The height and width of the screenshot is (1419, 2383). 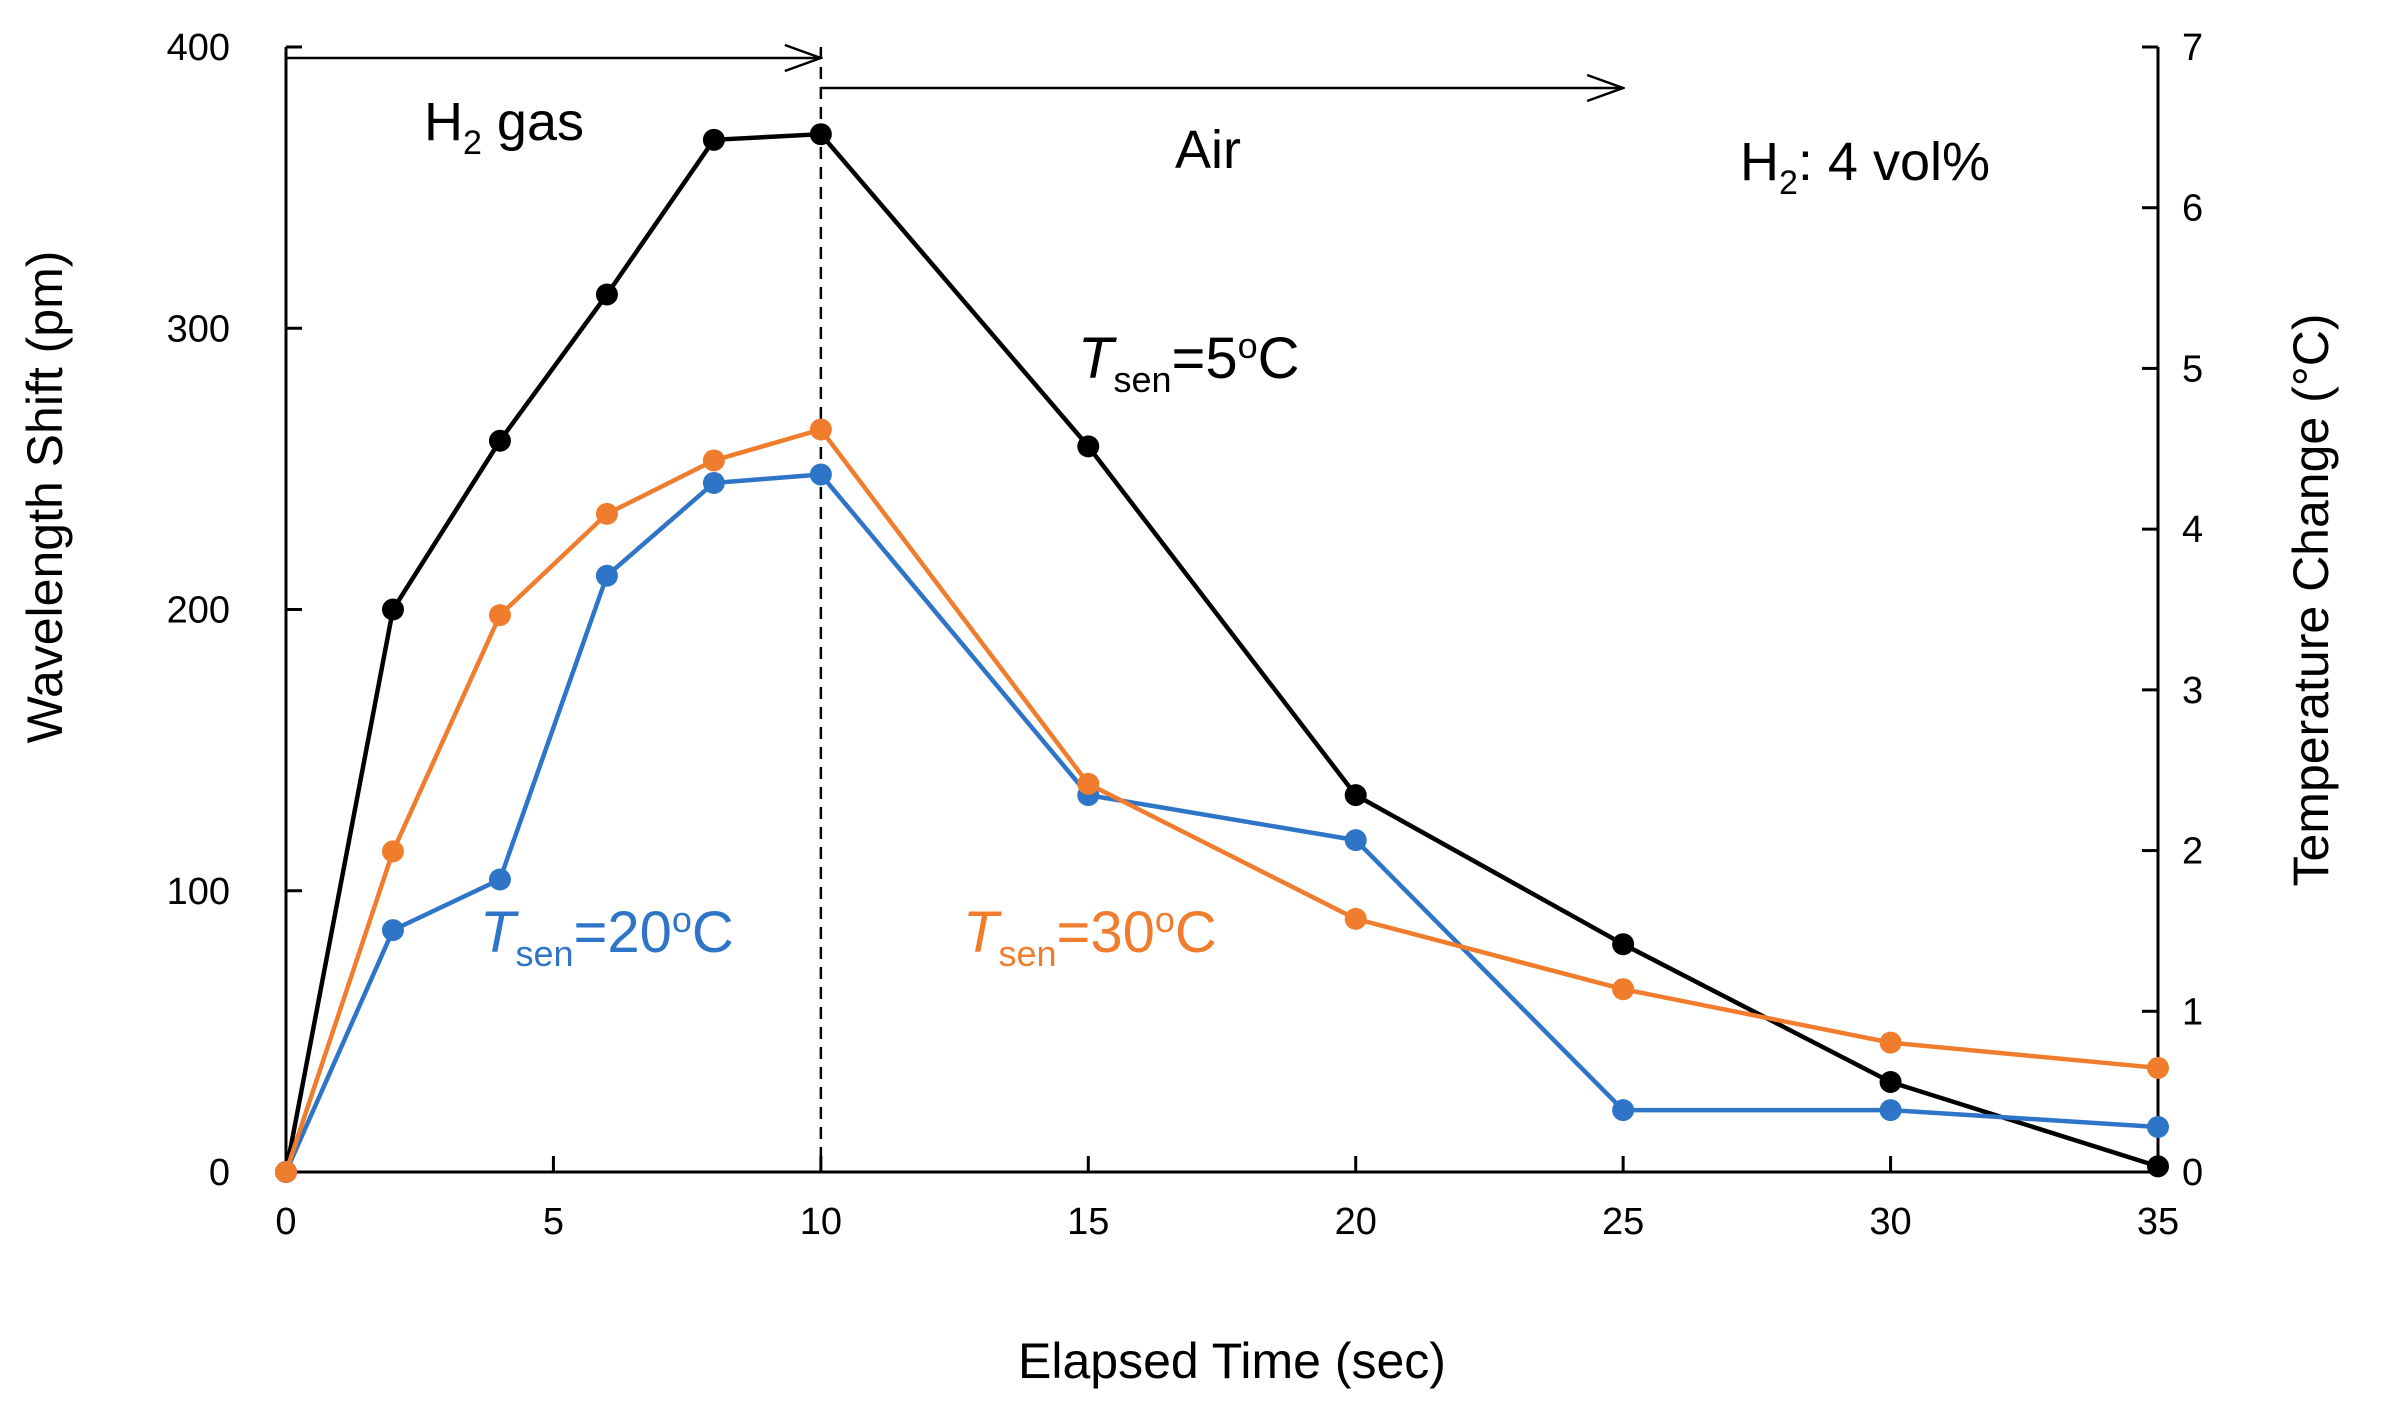 What do you see at coordinates (2192, 691) in the screenshot?
I see `y2-tick-label: 3` at bounding box center [2192, 691].